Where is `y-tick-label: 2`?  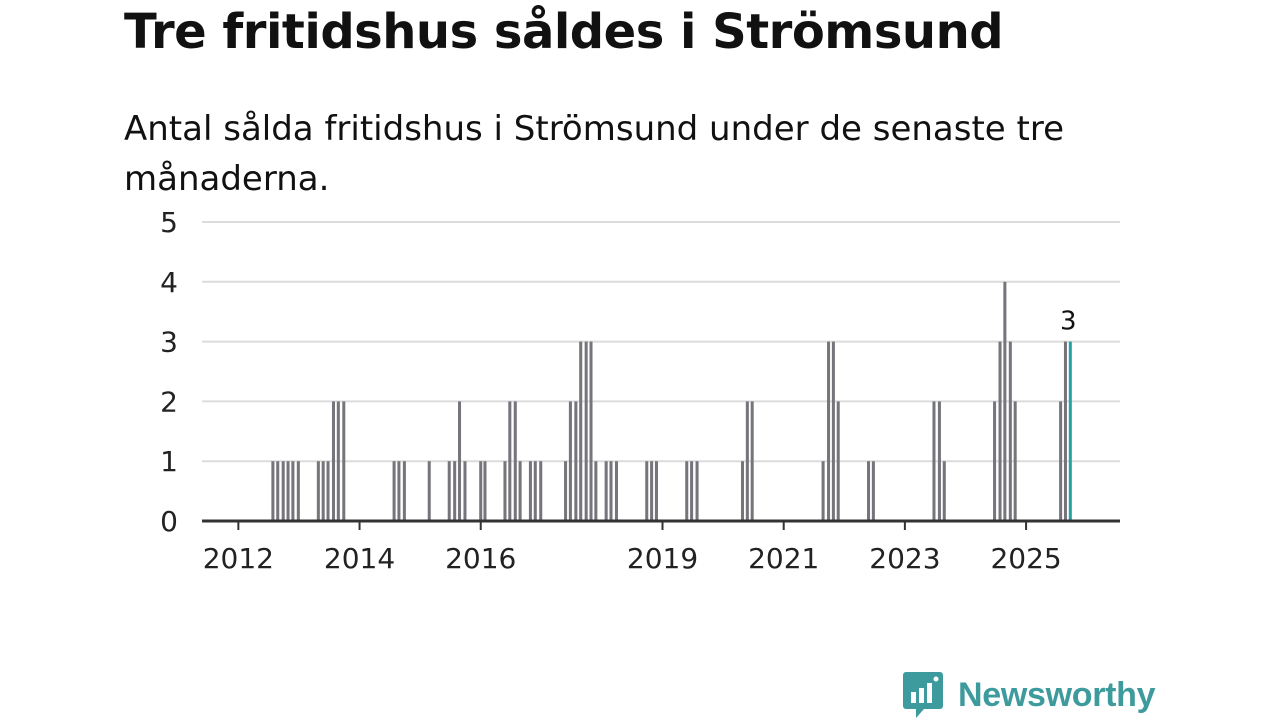
y-tick-label: 2 is located at coordinates (169, 401).